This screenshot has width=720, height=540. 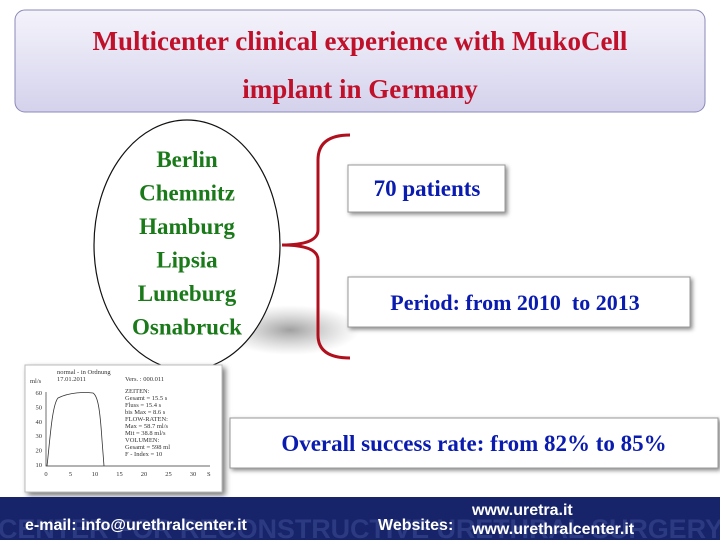 I want to click on city: Osnabruck, so click(x=187, y=327).